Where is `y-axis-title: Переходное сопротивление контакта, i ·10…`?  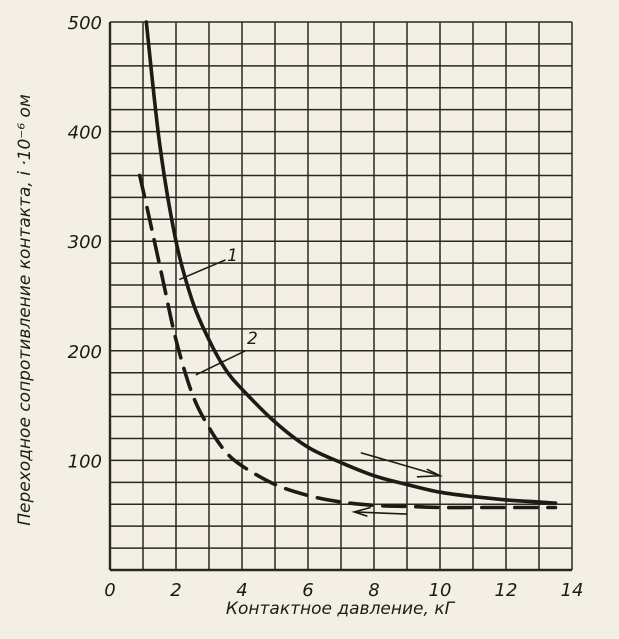 y-axis-title: Переходное сопротивление контакта, i ·10… is located at coordinates (25, 310).